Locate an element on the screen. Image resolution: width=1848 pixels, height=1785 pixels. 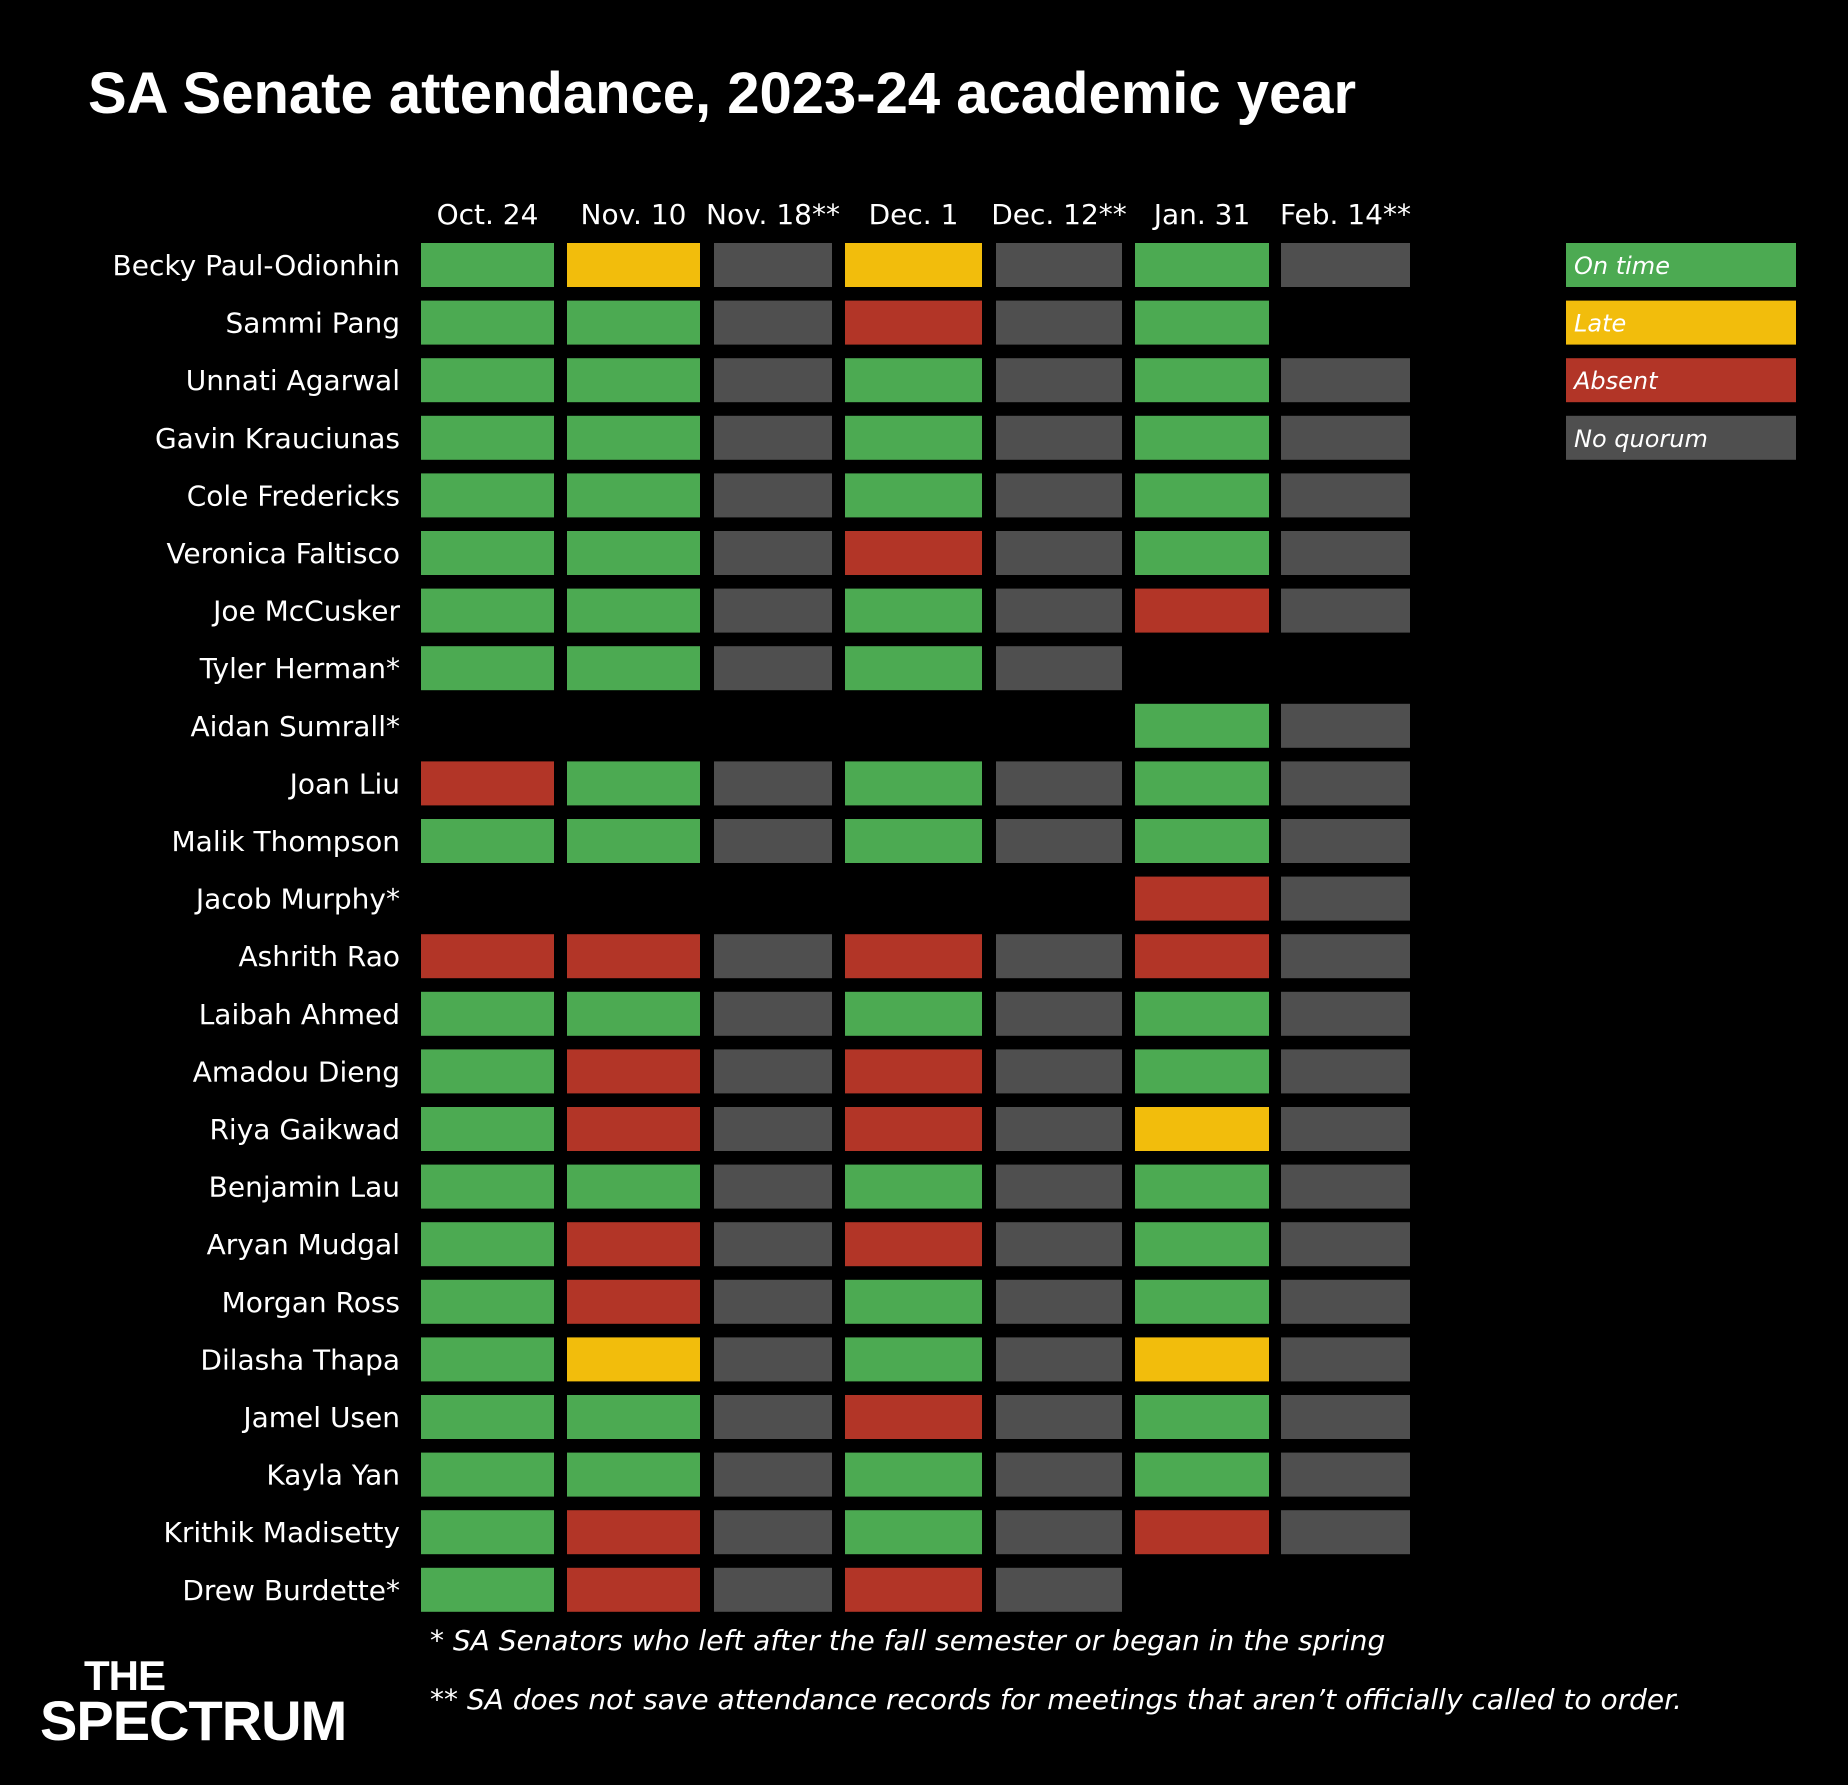
row-label: Jamel Usen is located at coordinates (320, 1417).